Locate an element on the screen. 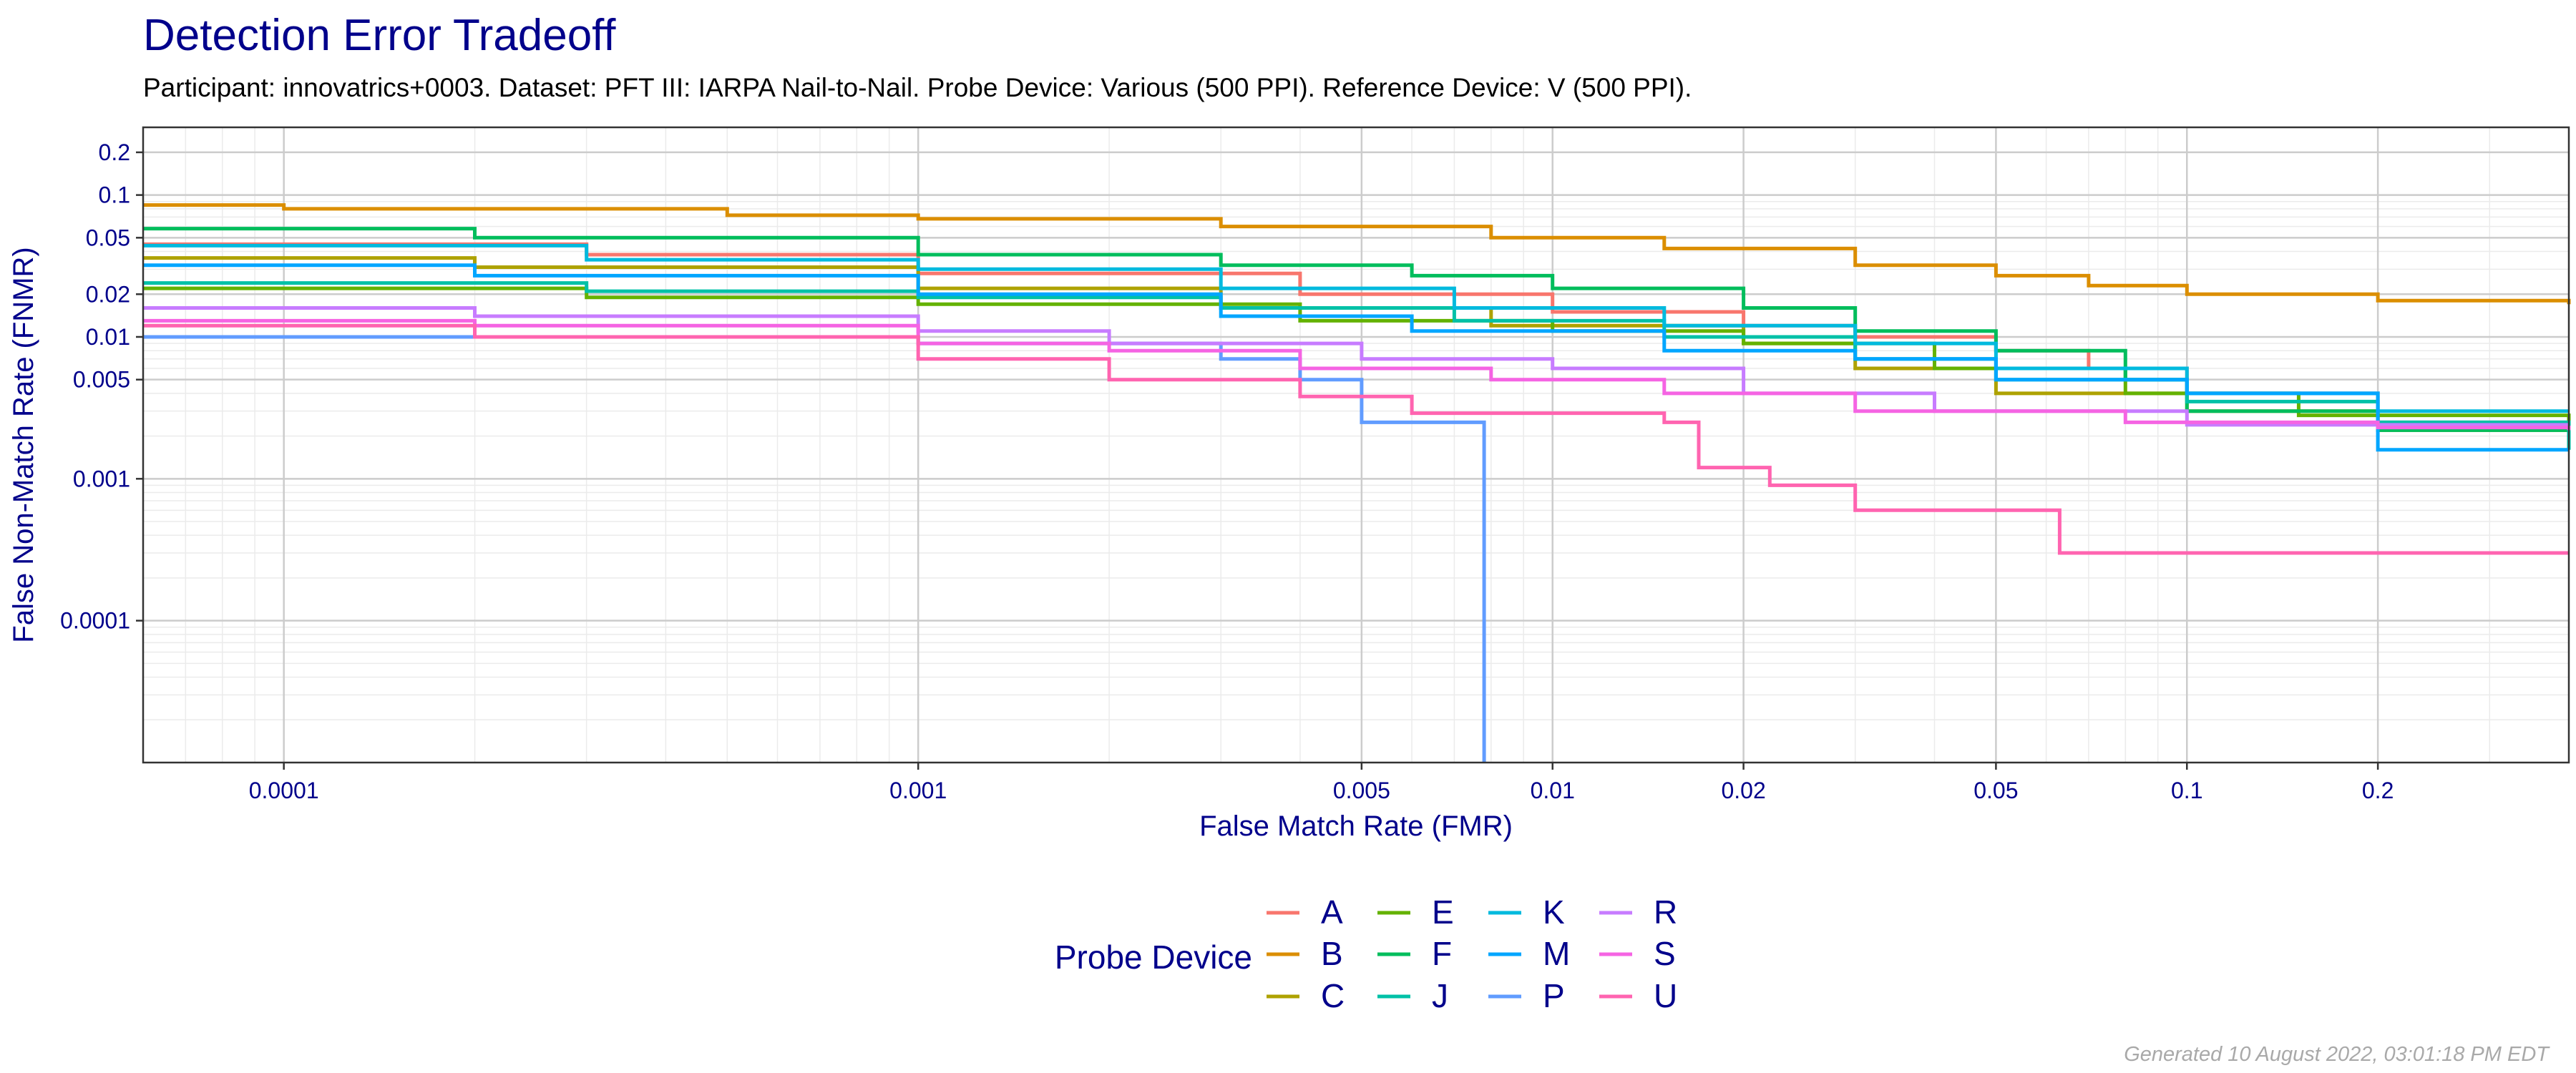 This screenshot has width=2576, height=1073. legend-label-U: U is located at coordinates (1665, 996).